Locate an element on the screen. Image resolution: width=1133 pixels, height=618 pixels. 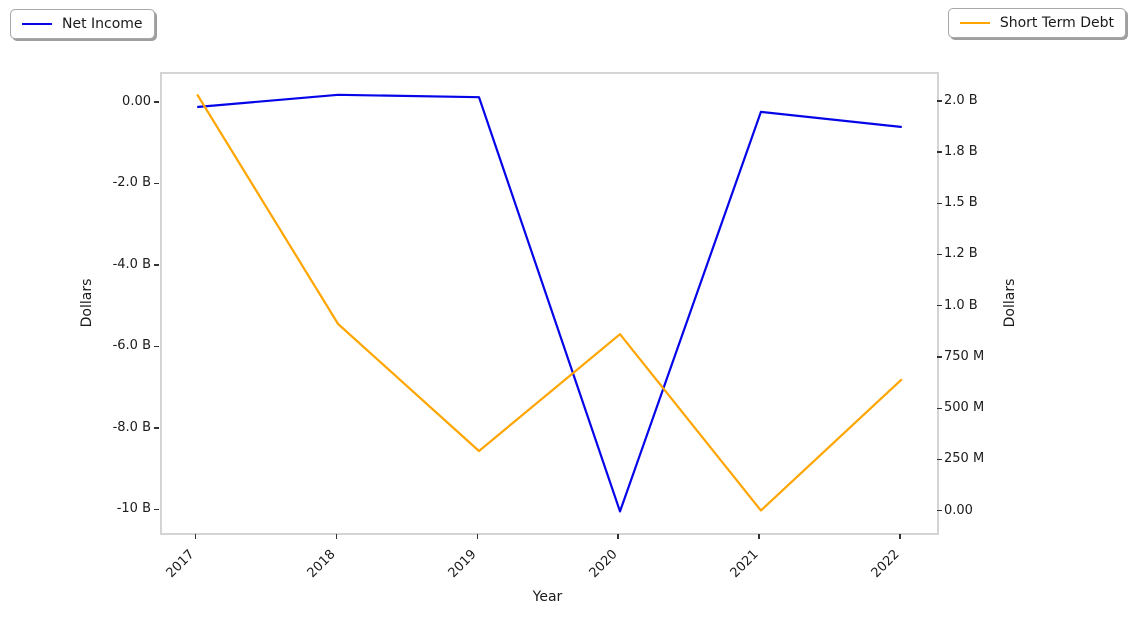
ytick-right-label: 750 M is located at coordinates (964, 356).